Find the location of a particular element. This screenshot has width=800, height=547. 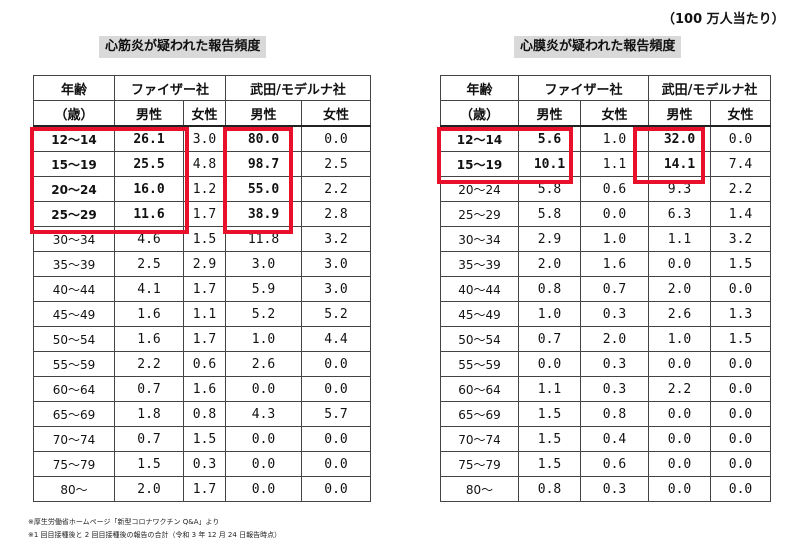

pfizer-female-cell: 1.6 is located at coordinates (204, 389).